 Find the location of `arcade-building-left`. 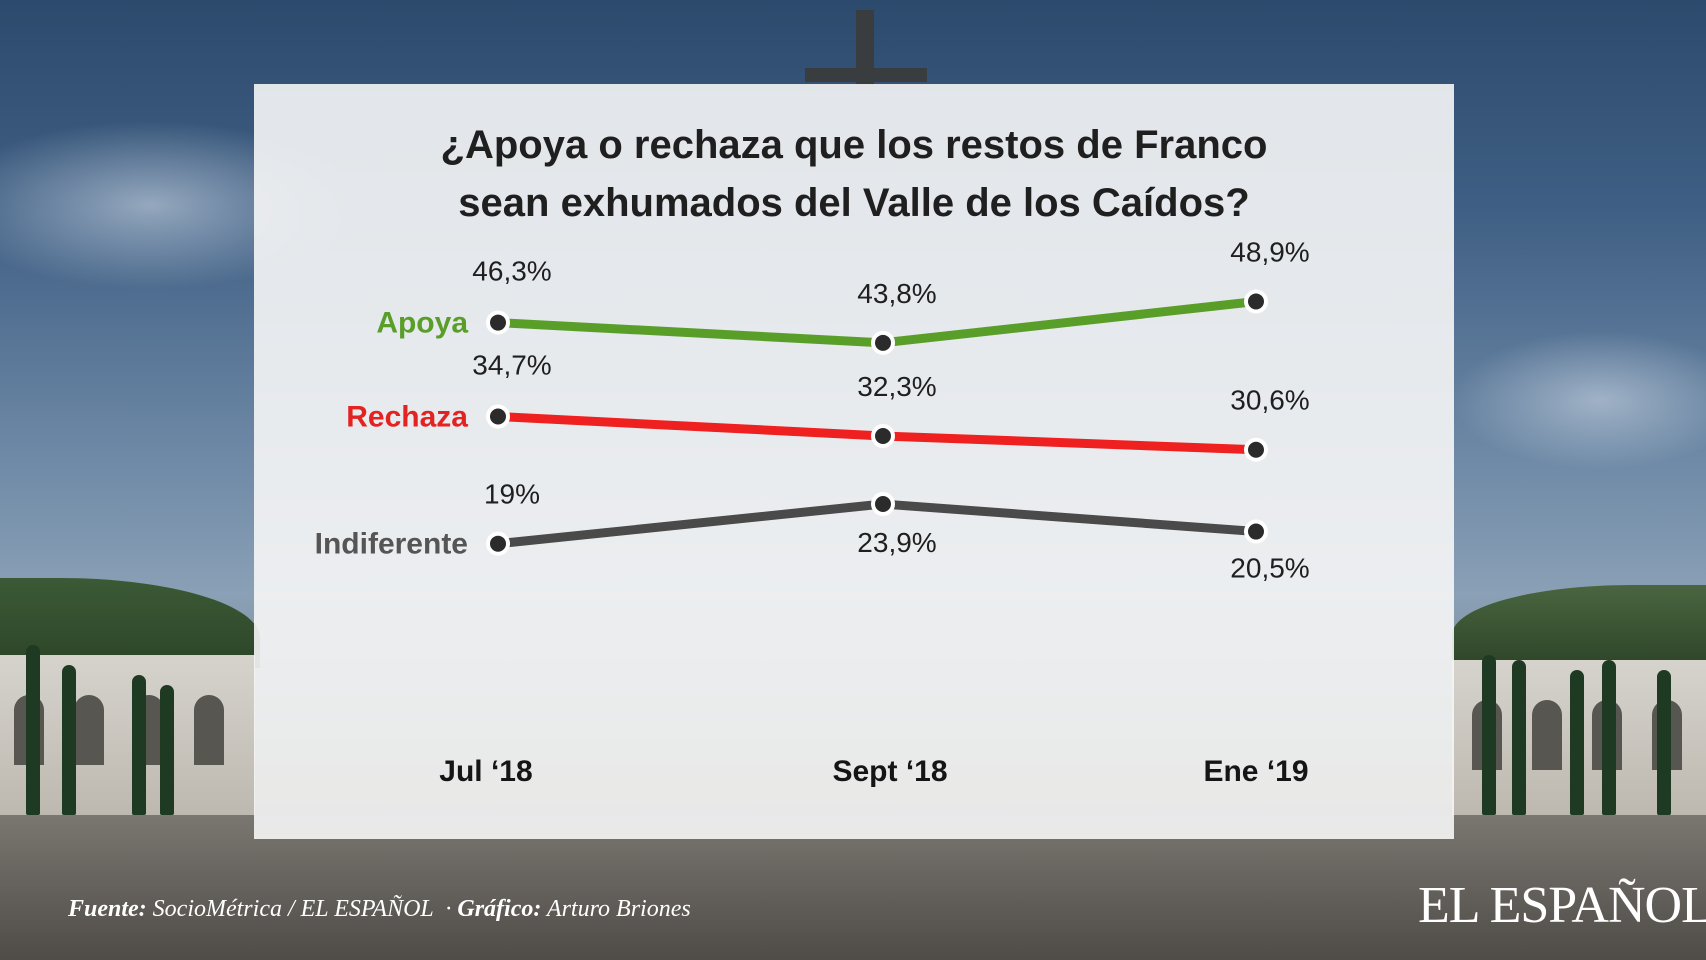

arcade-building-left is located at coordinates (127, 730).